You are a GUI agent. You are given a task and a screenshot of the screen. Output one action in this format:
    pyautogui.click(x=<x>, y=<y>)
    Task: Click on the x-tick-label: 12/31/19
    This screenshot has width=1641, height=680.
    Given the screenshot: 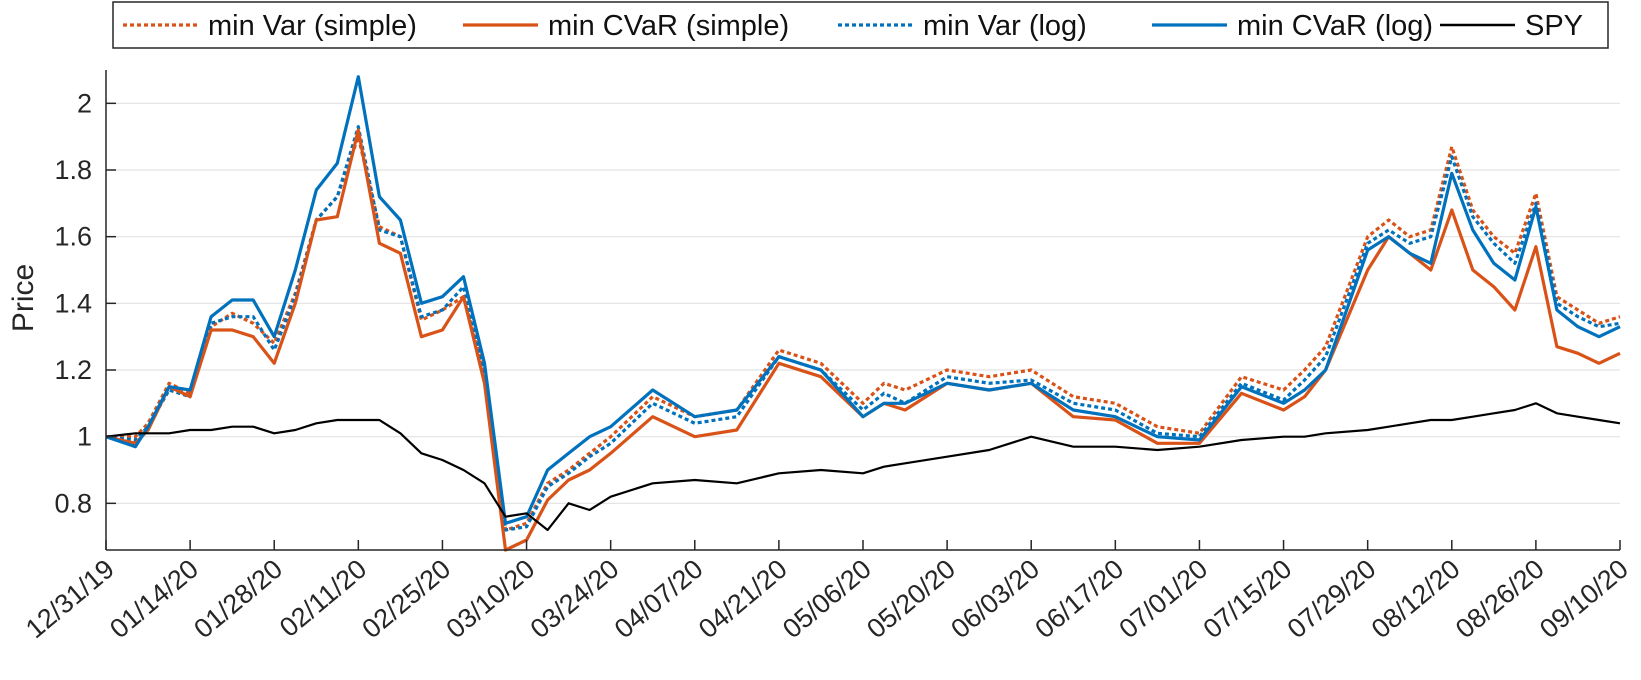 What is the action you would take?
    pyautogui.click(x=70, y=599)
    